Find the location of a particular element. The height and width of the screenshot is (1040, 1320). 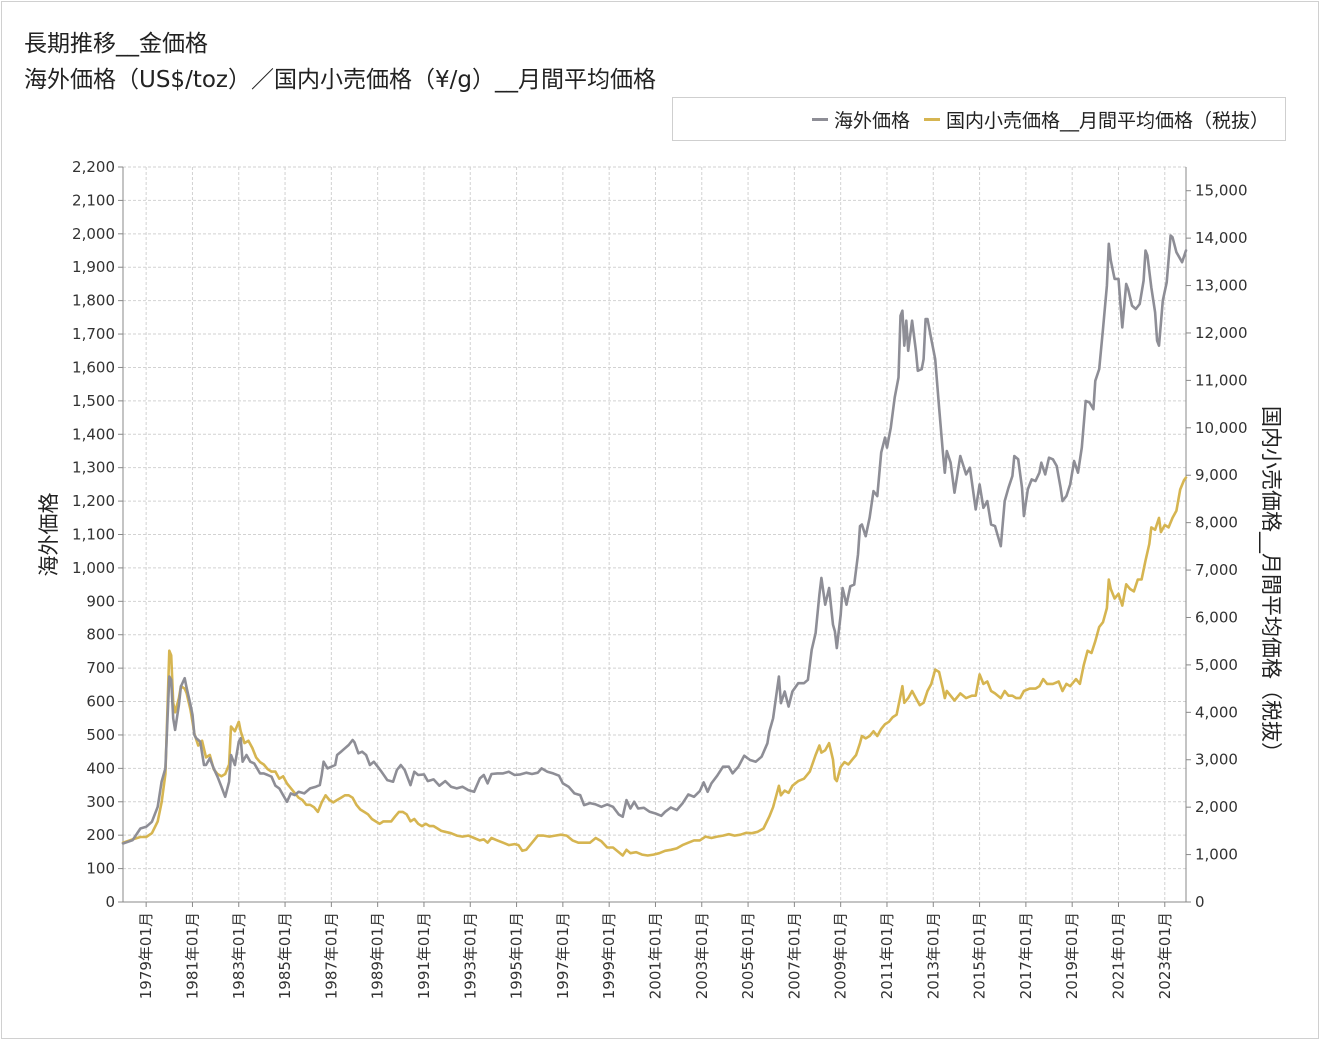

left-tick-label: 400 is located at coordinates (100, 768).